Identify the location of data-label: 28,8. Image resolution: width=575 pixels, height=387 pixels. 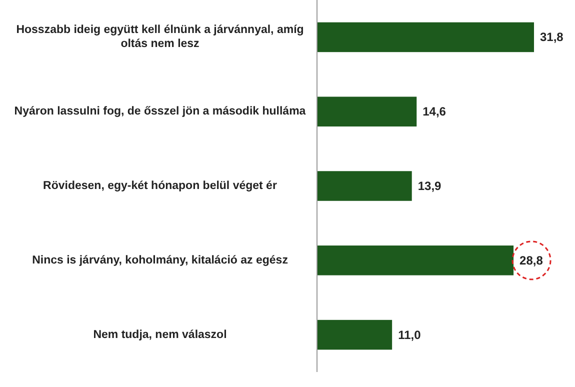
(532, 260).